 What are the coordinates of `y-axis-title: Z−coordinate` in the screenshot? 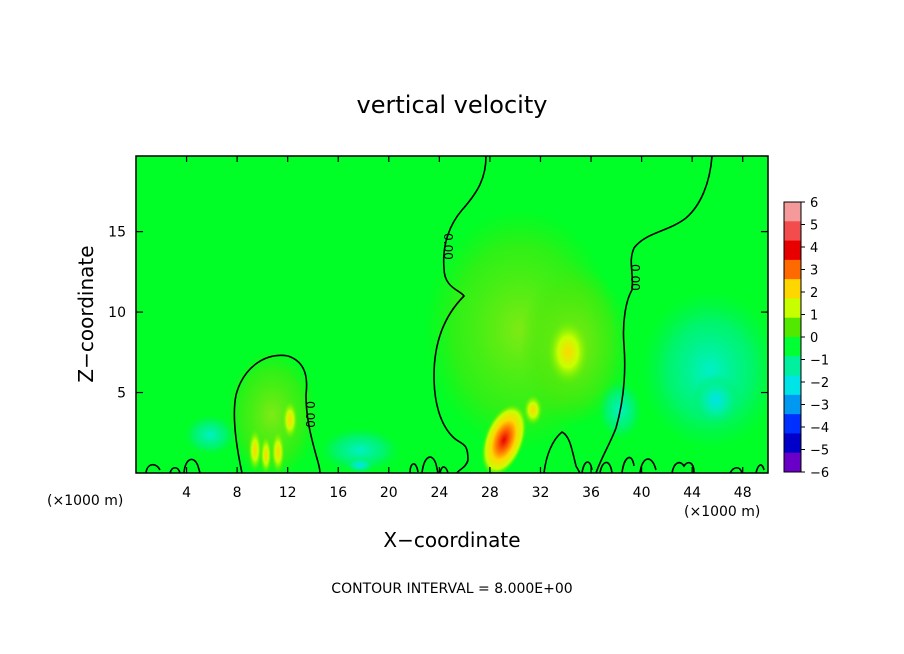 It's located at (86, 313).